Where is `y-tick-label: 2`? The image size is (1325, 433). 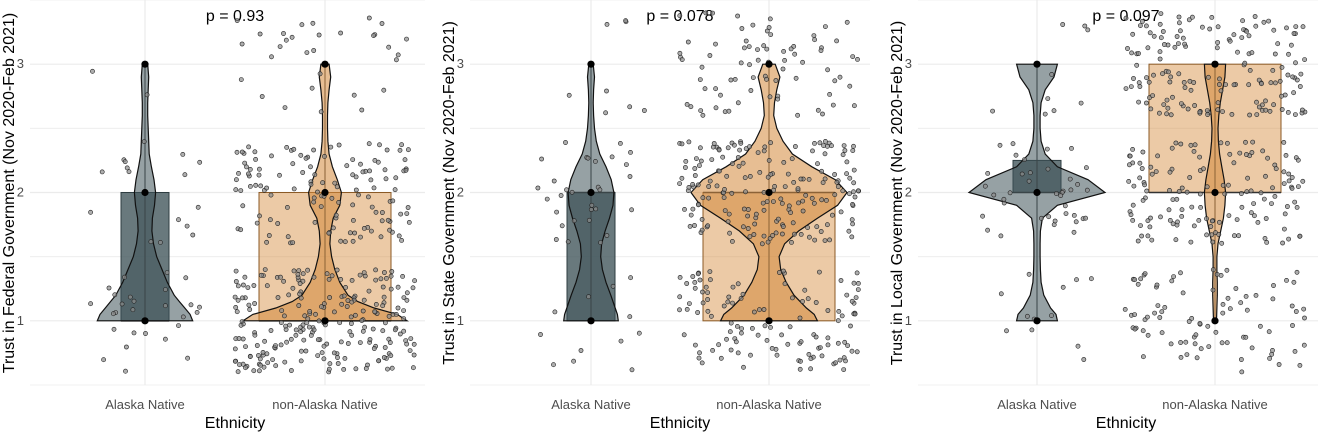 y-tick-label: 2 is located at coordinates (460, 192).